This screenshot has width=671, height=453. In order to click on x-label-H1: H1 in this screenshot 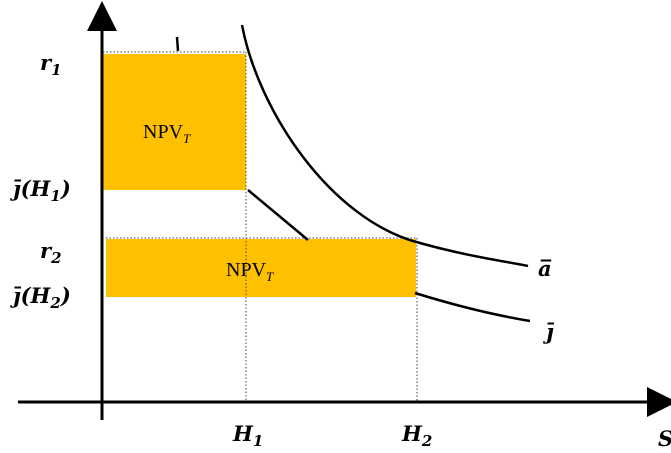, I will do `click(247, 435)`.